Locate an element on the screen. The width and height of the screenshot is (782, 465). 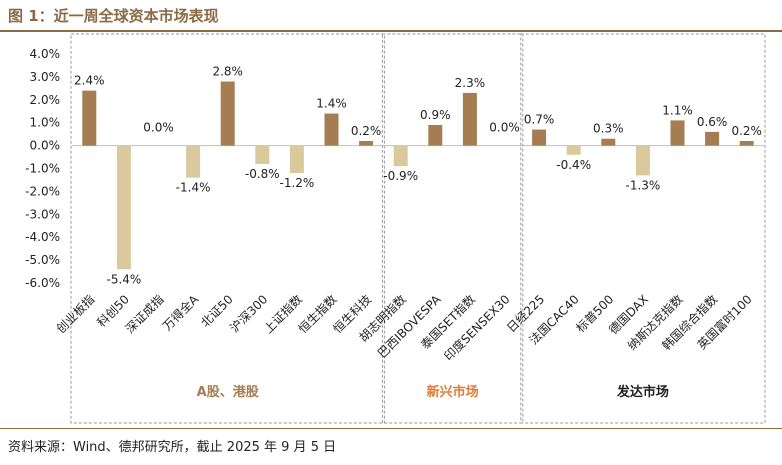
title-divider is located at coordinates (391, 31).